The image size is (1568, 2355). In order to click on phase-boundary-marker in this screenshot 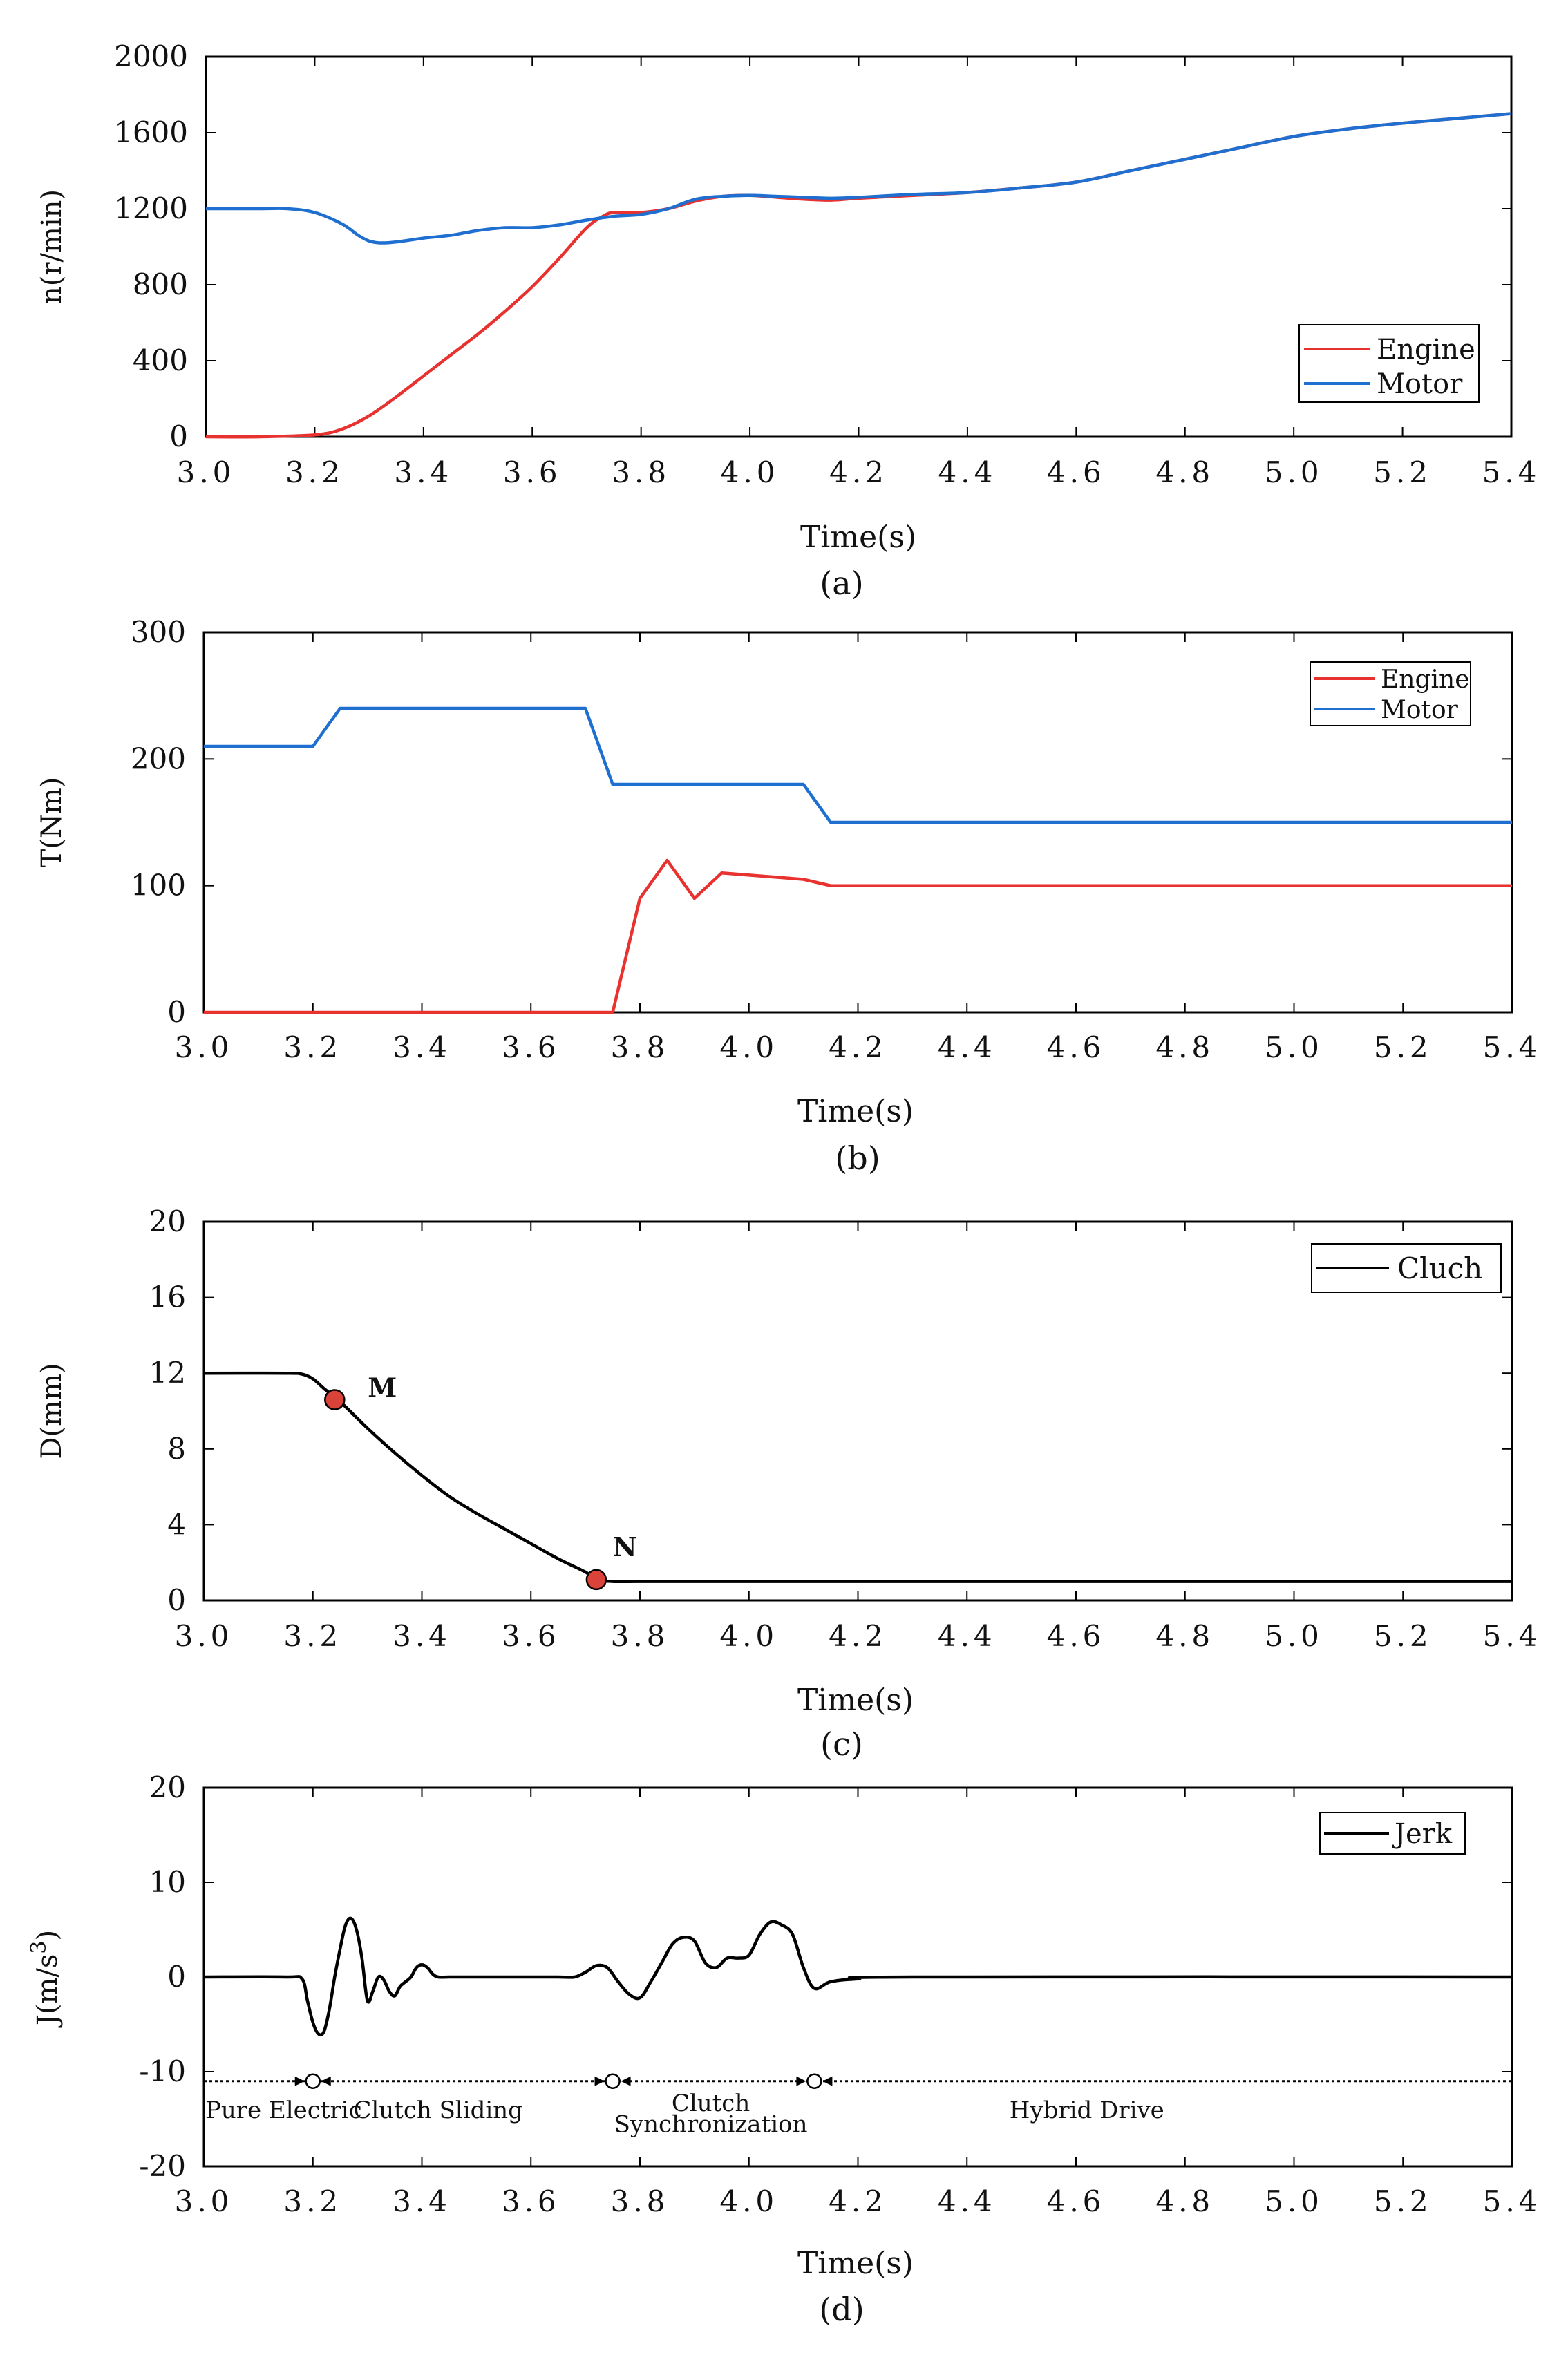, I will do `click(814, 2081)`.